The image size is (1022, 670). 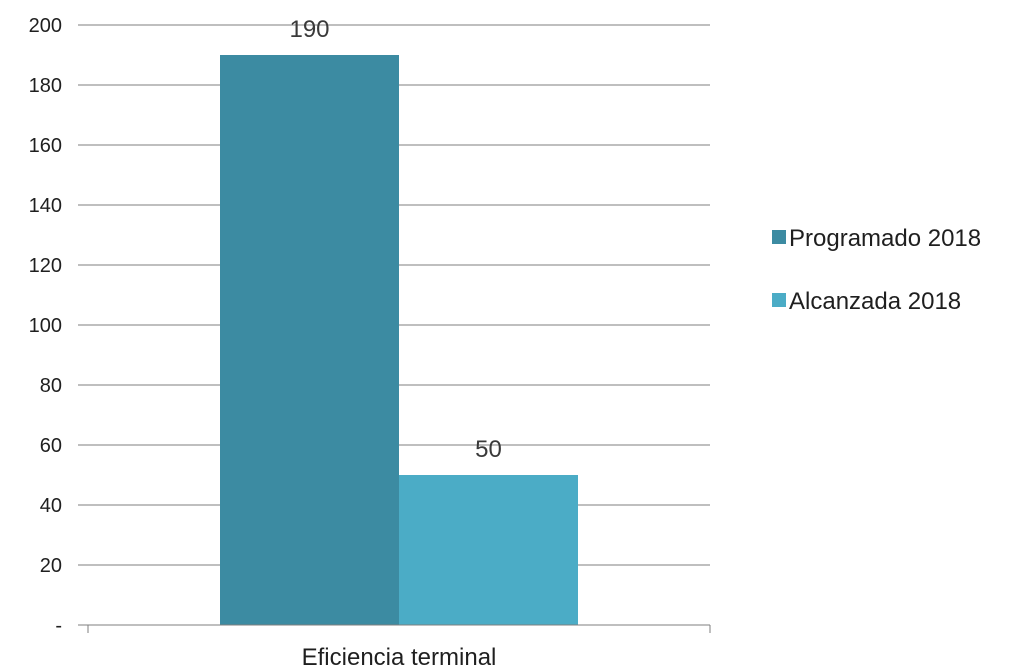 I want to click on data-label-0: 190, so click(x=309, y=29).